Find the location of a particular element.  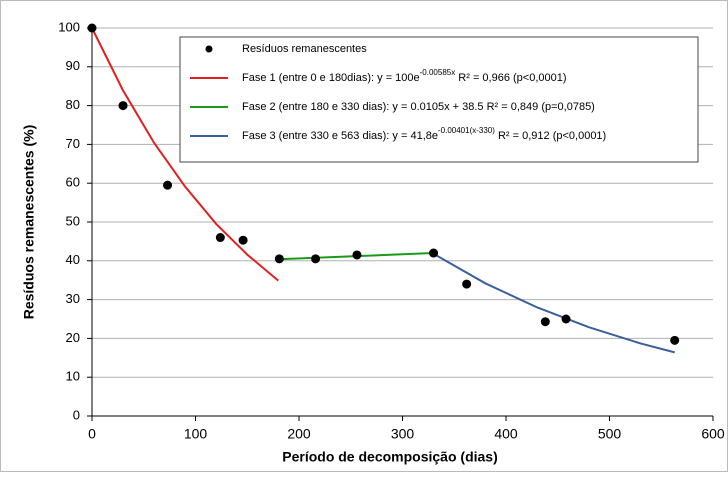

y-axis-title: Resíduos remanescentes (%) is located at coordinates (29, 222).